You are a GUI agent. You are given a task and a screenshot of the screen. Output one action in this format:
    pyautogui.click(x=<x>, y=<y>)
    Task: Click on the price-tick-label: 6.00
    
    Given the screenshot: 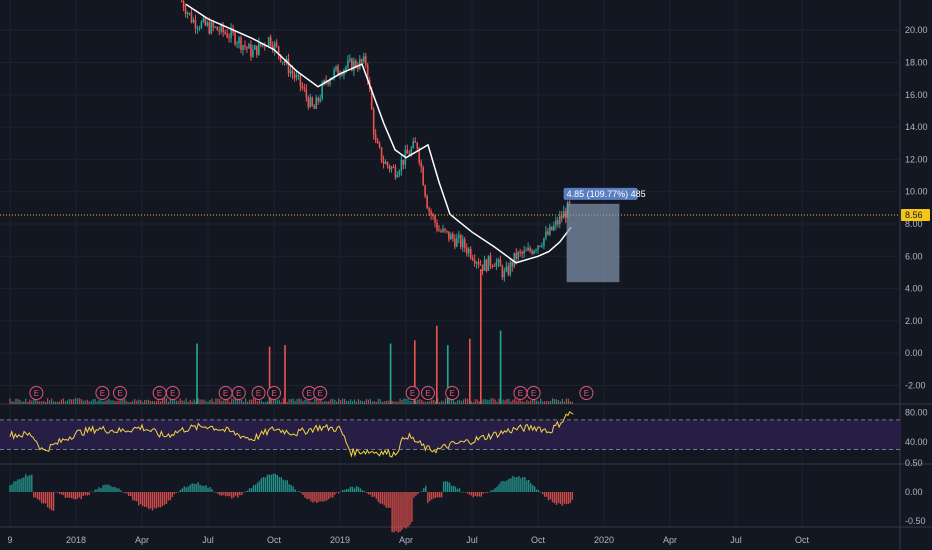 What is the action you would take?
    pyautogui.click(x=914, y=256)
    